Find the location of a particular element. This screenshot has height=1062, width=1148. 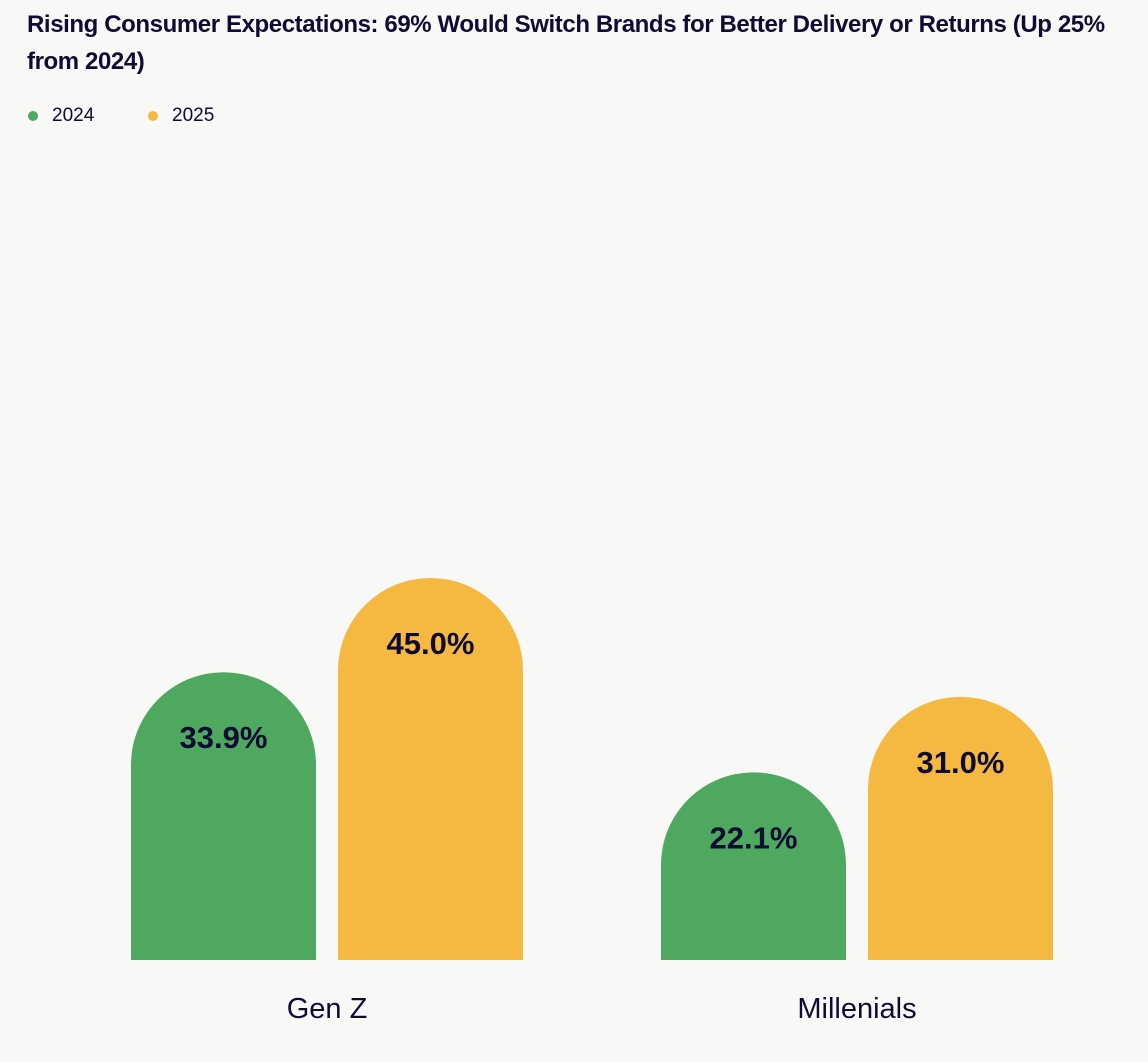

legend-item-2025: 2025 is located at coordinates (208, 116).